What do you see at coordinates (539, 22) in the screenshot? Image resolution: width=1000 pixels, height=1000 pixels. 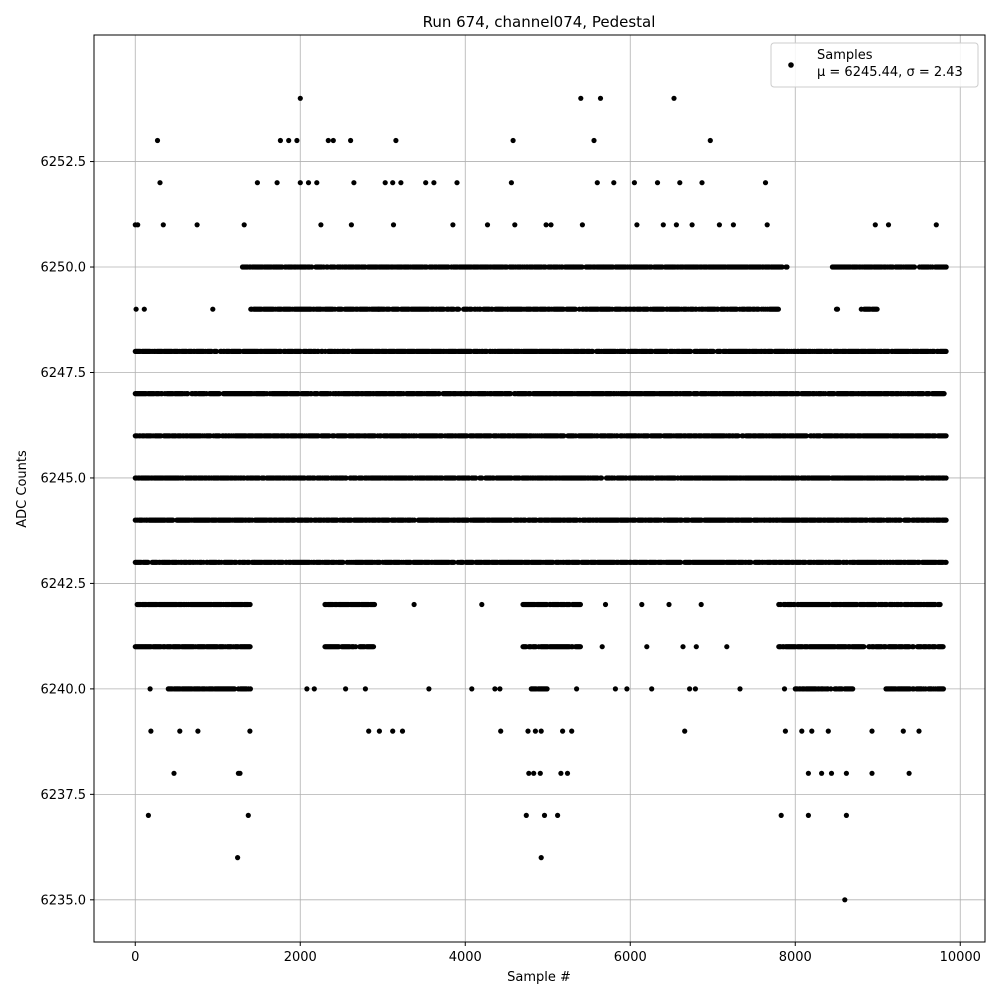 I see `chart-title: Run 674, channel074, Pedestal` at bounding box center [539, 22].